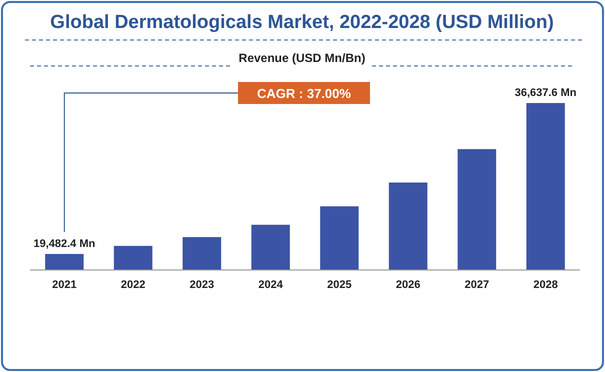 This screenshot has height=372, width=605. Describe the element at coordinates (133, 284) in the screenshot. I see `x-tick-label: 2022` at that location.